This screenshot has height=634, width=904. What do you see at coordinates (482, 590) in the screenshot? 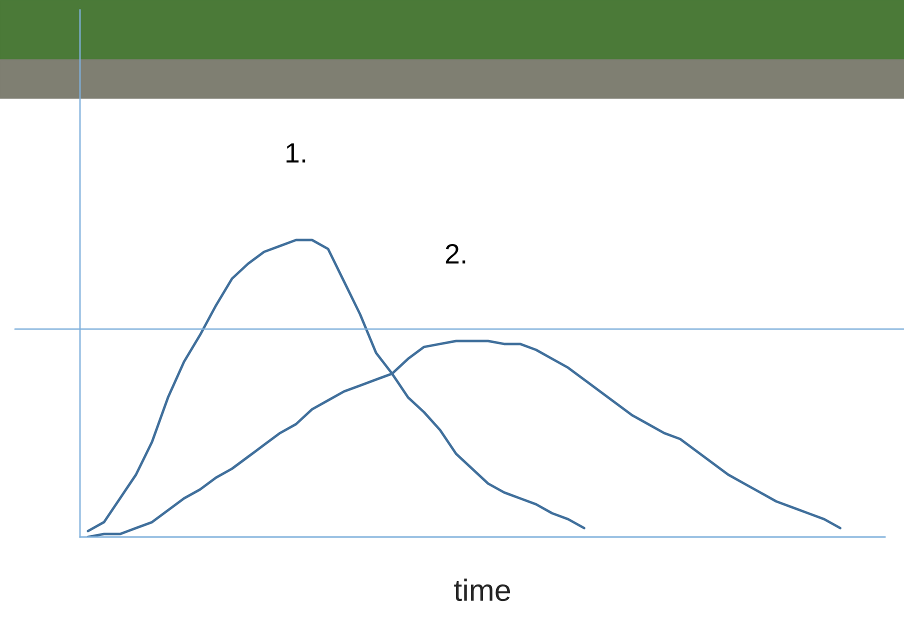
I see `x-axis-title: time` at bounding box center [482, 590].